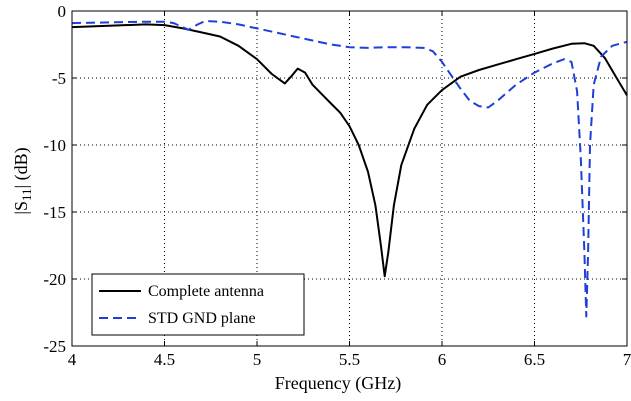  Describe the element at coordinates (202, 318) in the screenshot. I see `legend-label-std-gnd-plane: STD GND plane` at that location.